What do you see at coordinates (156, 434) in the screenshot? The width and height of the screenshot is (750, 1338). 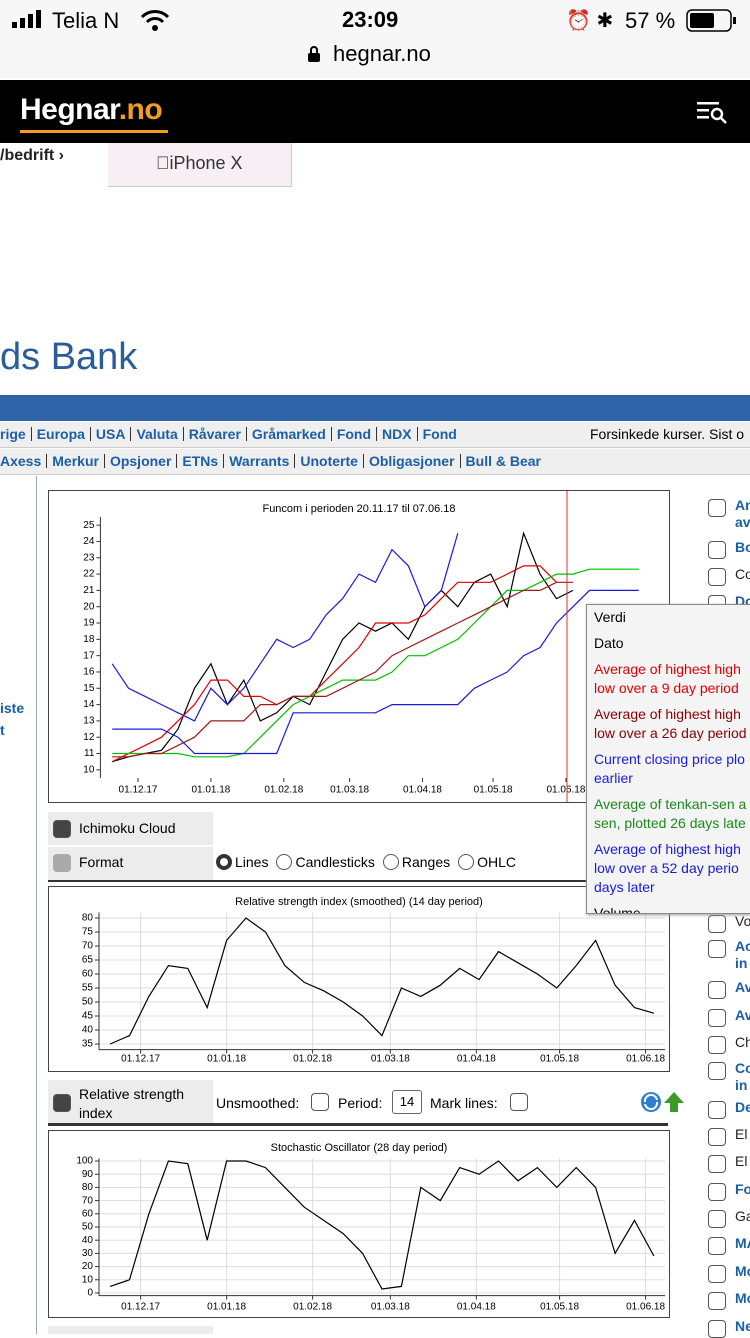 I see `nav-link: Valuta` at bounding box center [156, 434].